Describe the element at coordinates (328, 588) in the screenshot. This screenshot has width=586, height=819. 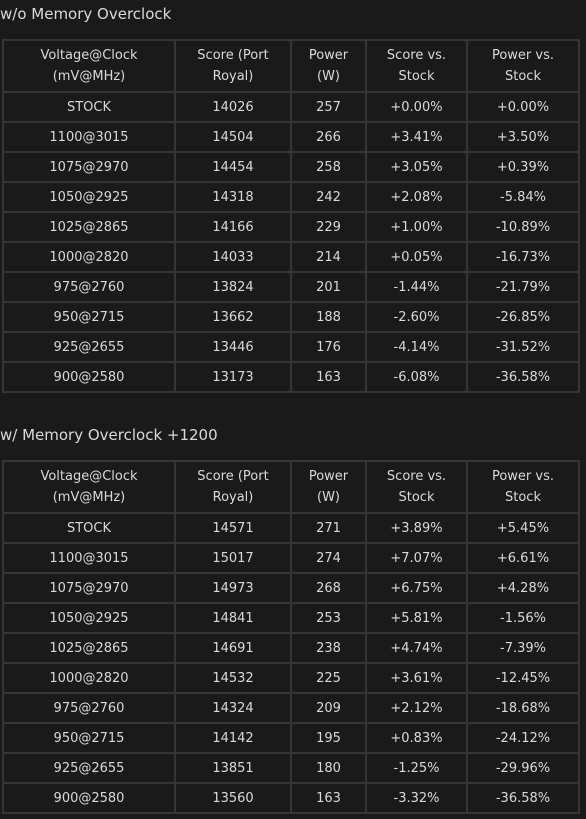
I see `cell-power: 268` at that location.